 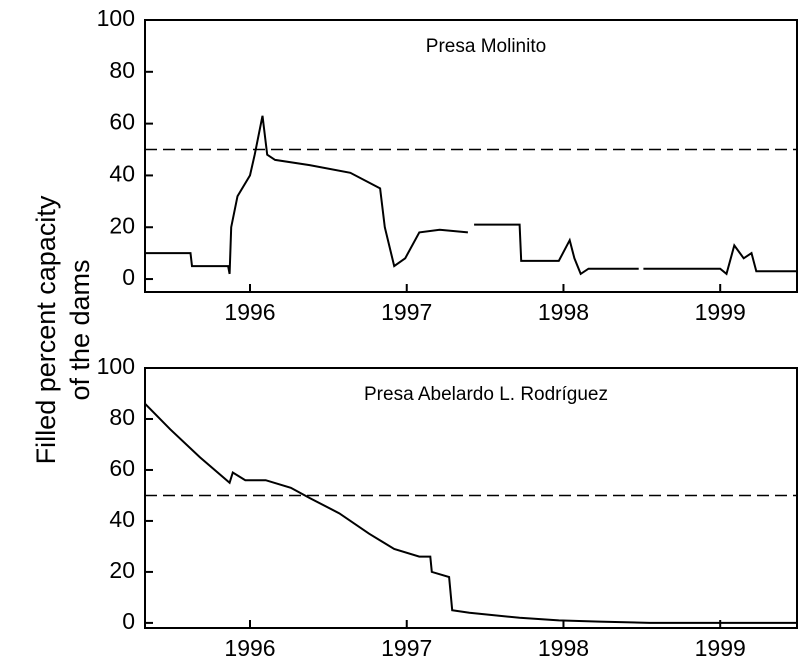 What do you see at coordinates (80, 329) in the screenshot?
I see `y-axis-label: of the dams` at bounding box center [80, 329].